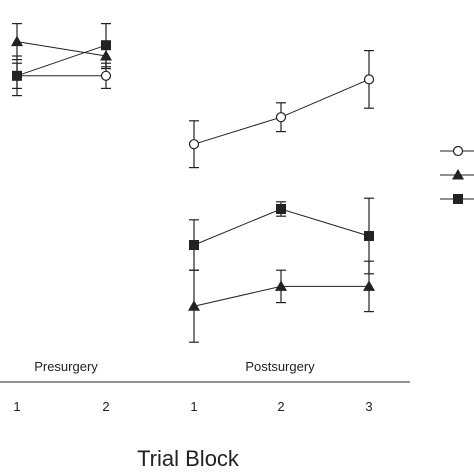 The height and width of the screenshot is (474, 474). I want to click on legend-marker-triangle, so click(458, 174).